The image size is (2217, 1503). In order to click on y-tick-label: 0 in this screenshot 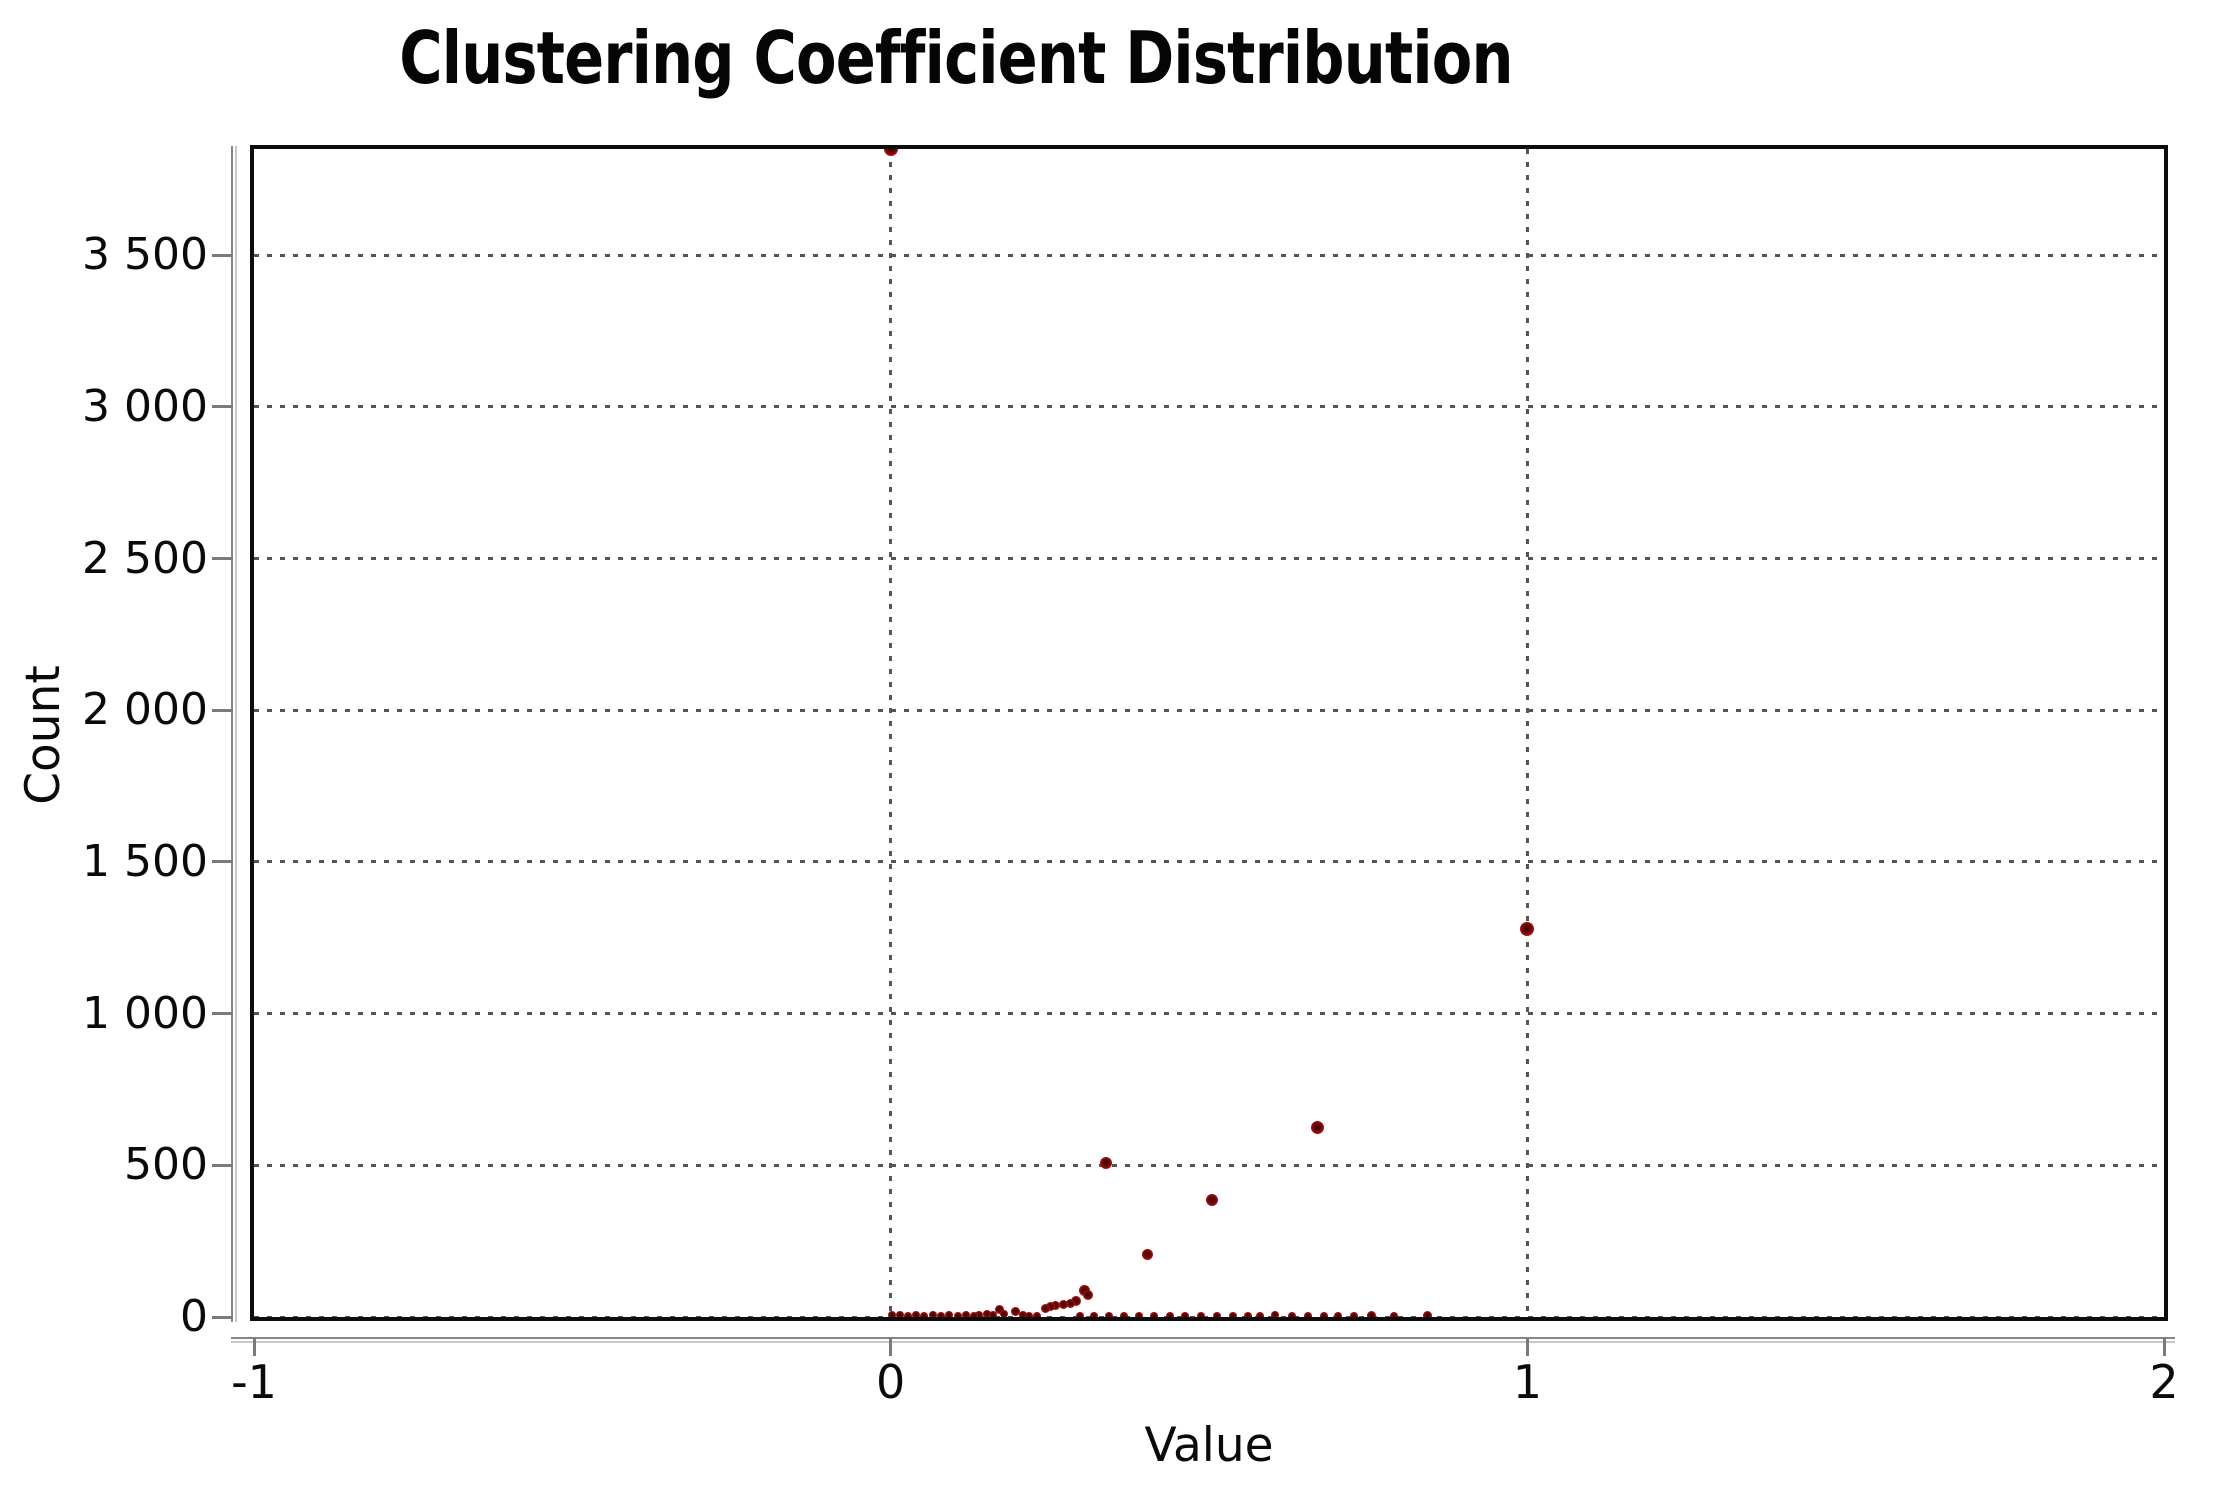, I will do `click(194, 1316)`.